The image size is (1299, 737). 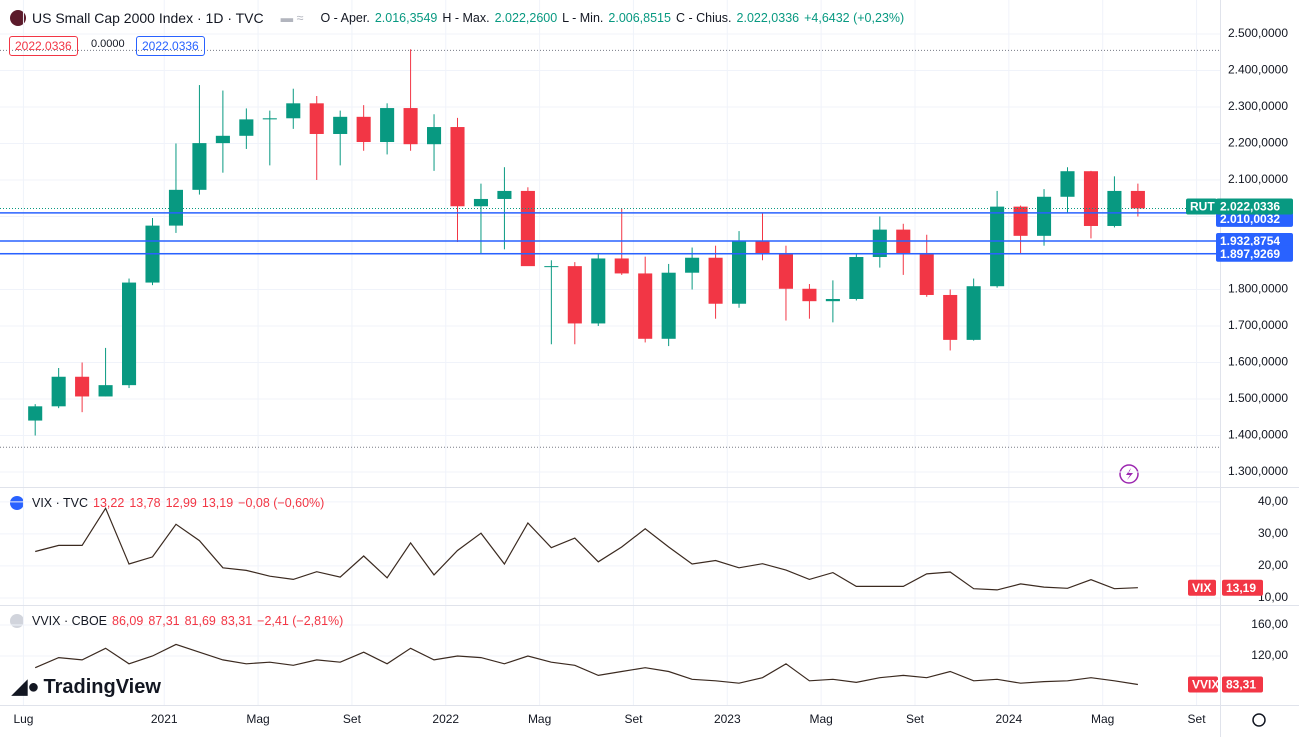 What do you see at coordinates (1250, 219) in the screenshot?
I see `hline-label: 2.010,0032` at bounding box center [1250, 219].